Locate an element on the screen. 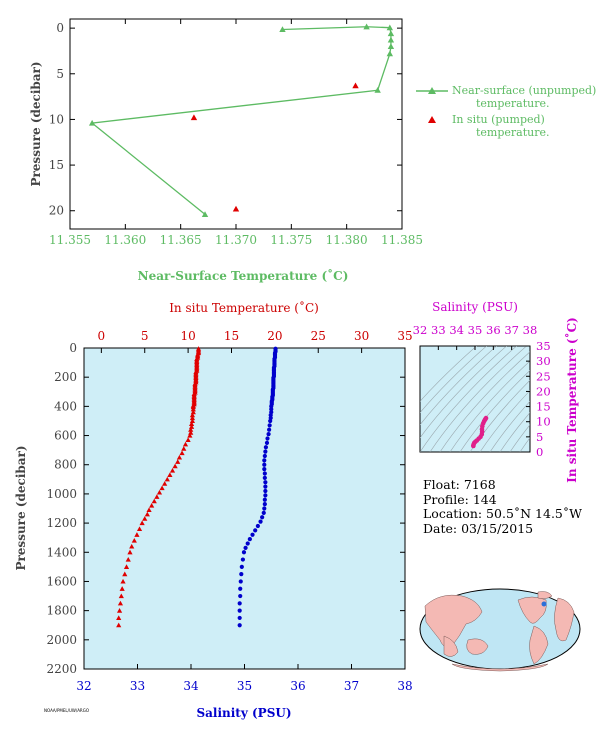 Image resolution: width=601 pixels, height=732 pixels. y-tick-label: 0 is located at coordinates (73, 348).